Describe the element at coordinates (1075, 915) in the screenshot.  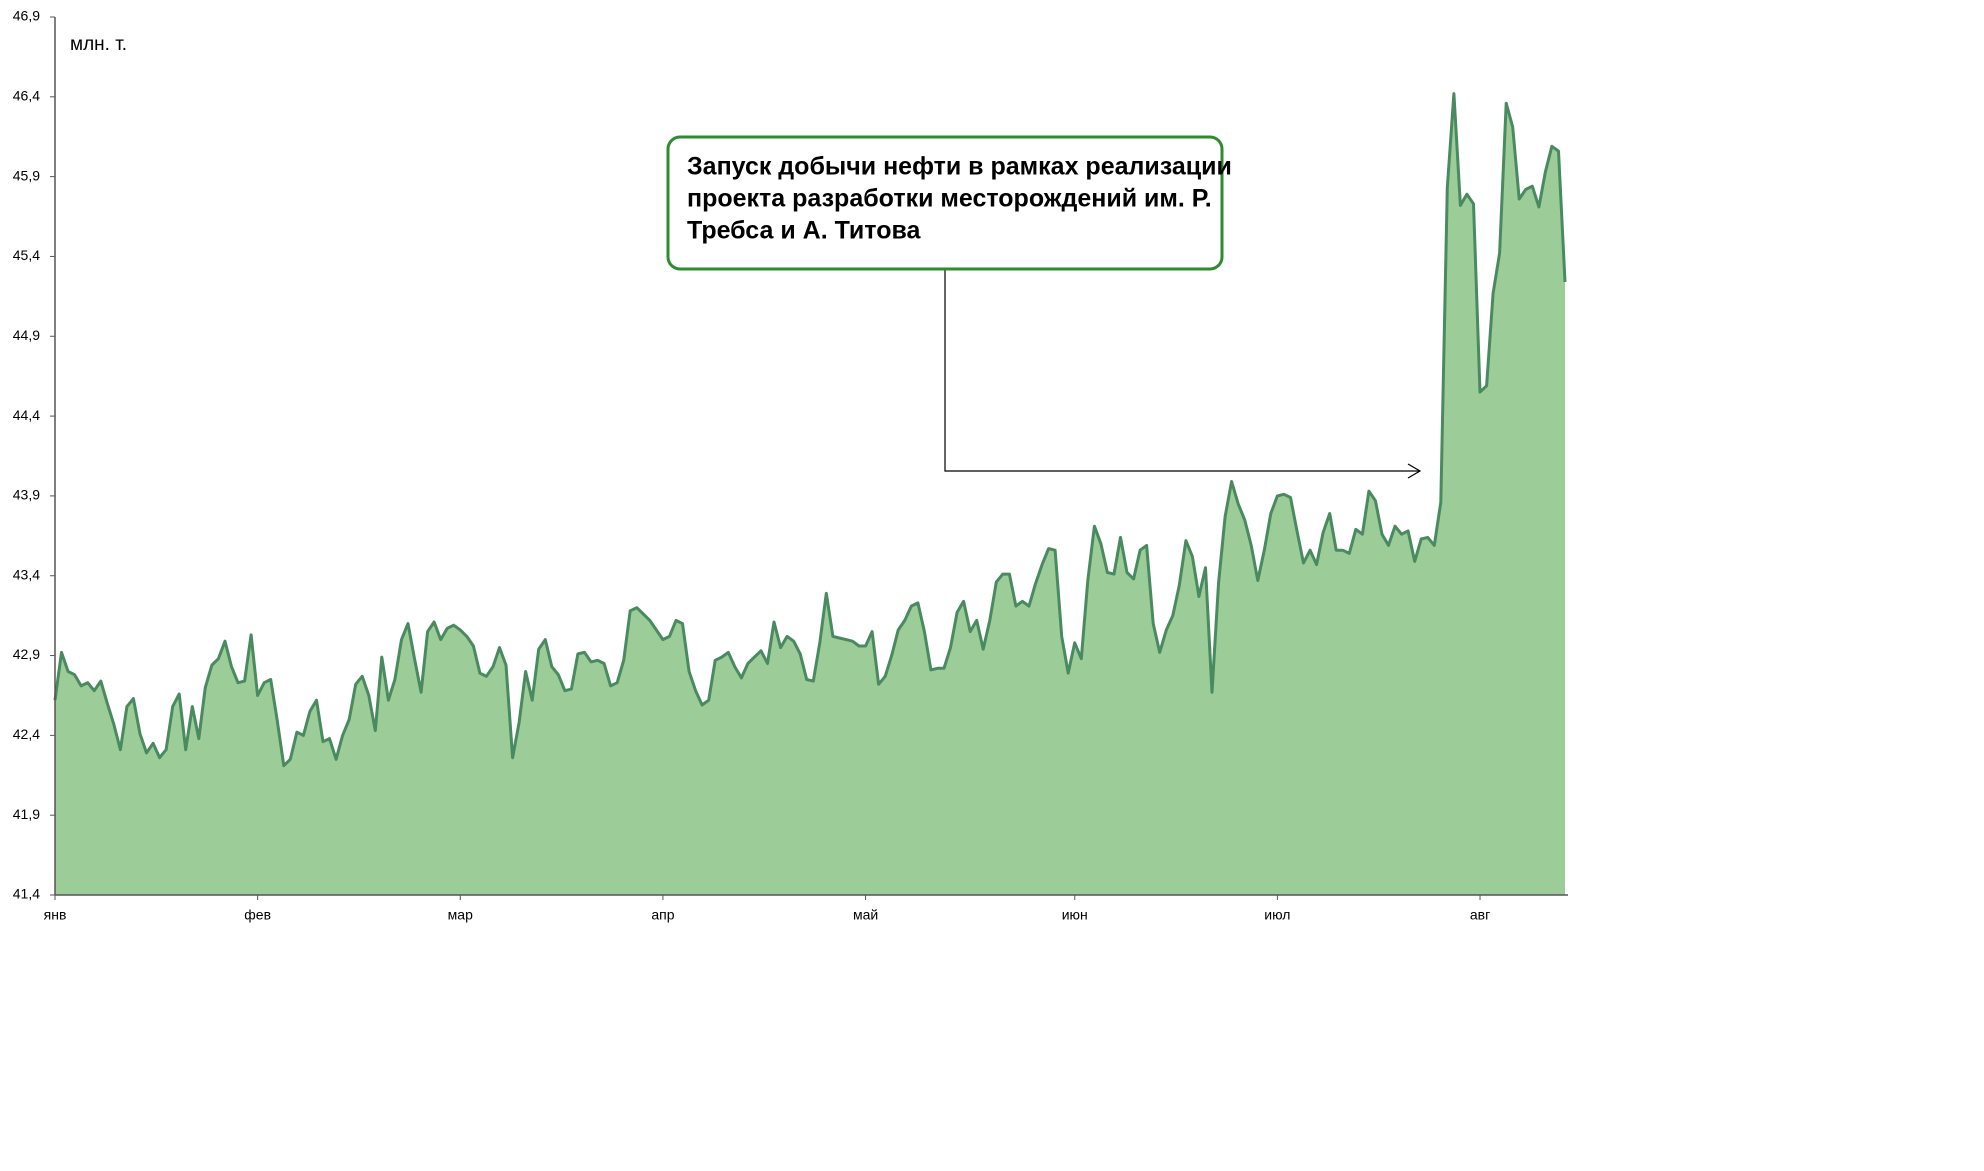
I see `x-tick-label: июн` at that location.